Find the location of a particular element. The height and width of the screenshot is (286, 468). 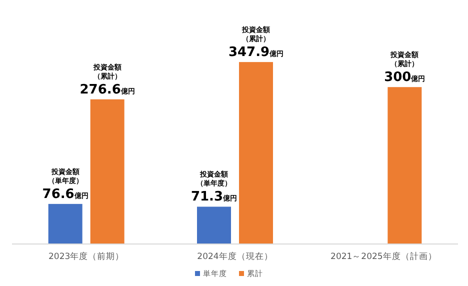

x-tick-label: 2023年度（前期） is located at coordinates (86, 256).